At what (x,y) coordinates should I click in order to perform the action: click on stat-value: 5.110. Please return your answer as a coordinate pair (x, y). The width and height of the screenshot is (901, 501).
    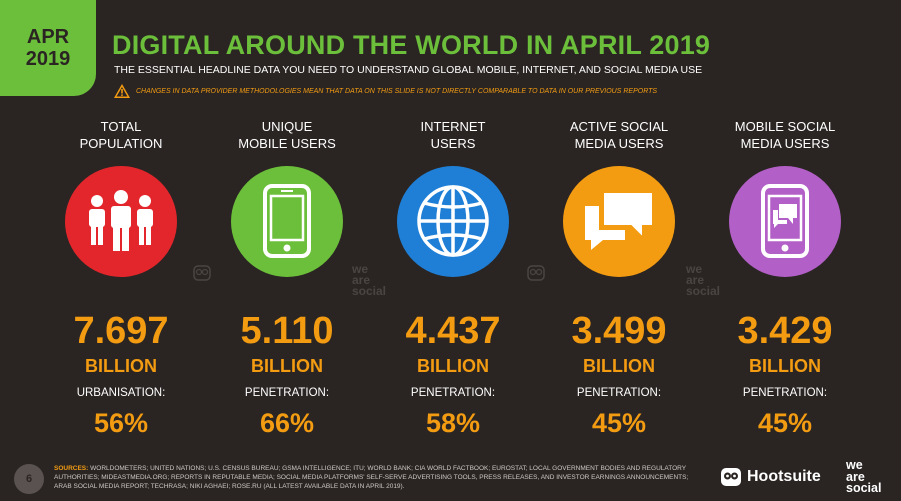
    Looking at the image, I should click on (287, 331).